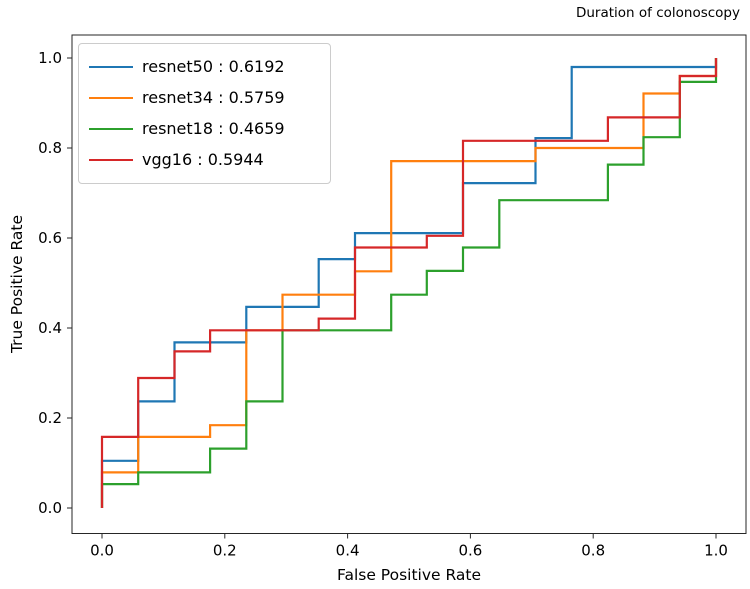  Describe the element at coordinates (716, 551) in the screenshot. I see `x-tick-label: 1.0` at that location.